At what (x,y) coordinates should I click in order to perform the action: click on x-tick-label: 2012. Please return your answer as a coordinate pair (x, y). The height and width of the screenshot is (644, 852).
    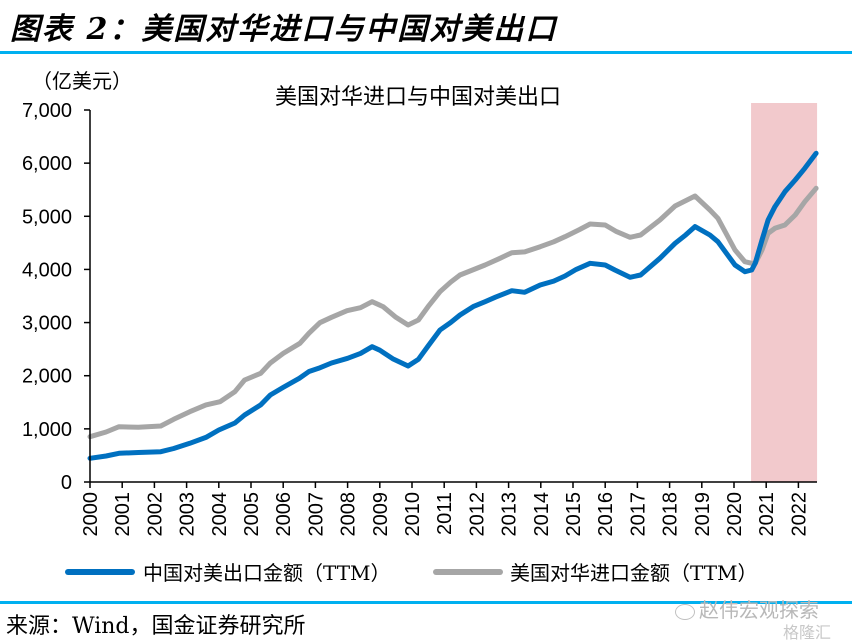
    Looking at the image, I should click on (477, 514).